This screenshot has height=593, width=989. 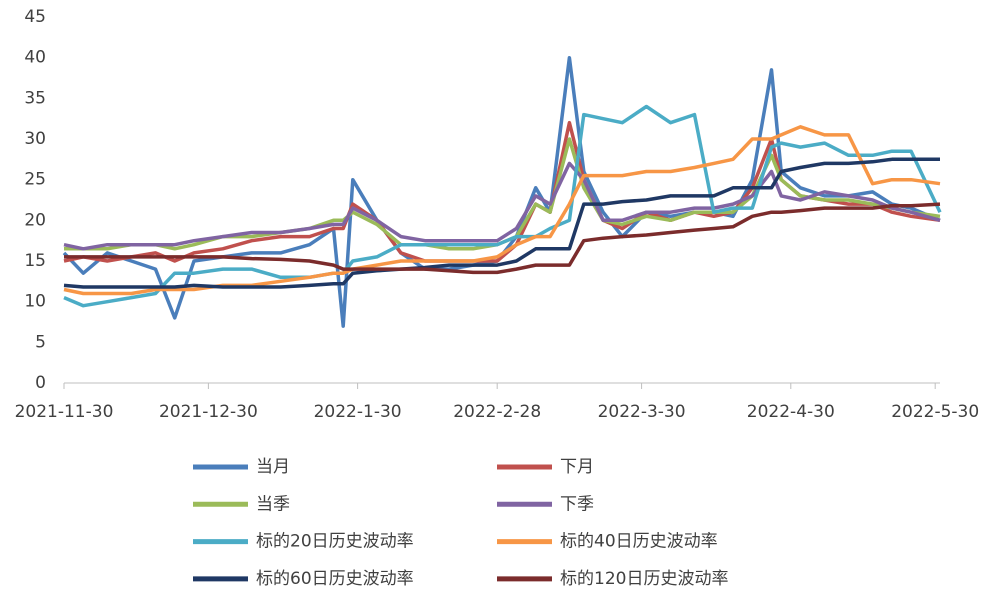 What do you see at coordinates (273, 504) in the screenshot?
I see `legend-label: 当季` at bounding box center [273, 504].